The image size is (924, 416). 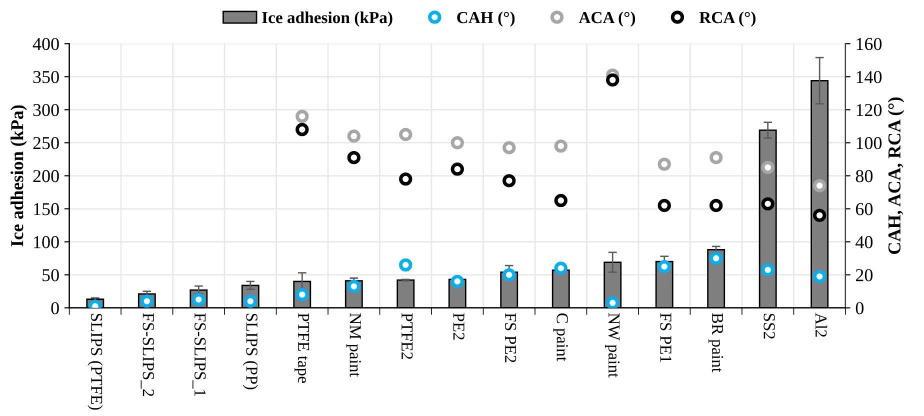 I want to click on x-tick-label: FS-SLIPS_1, so click(x=199, y=354).